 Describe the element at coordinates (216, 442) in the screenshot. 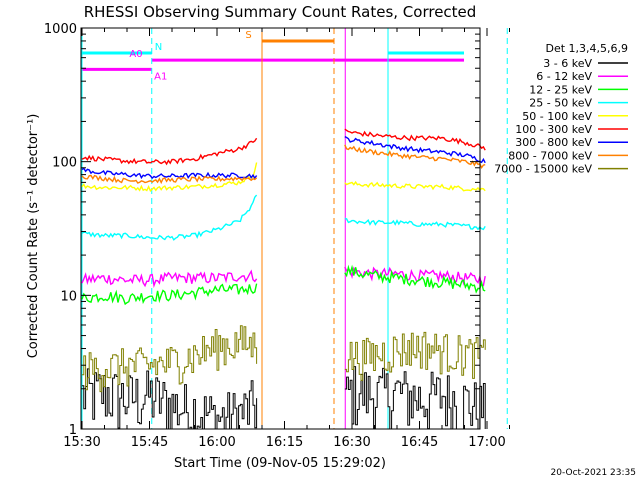

I see `x-tick-label: 16:00` at that location.